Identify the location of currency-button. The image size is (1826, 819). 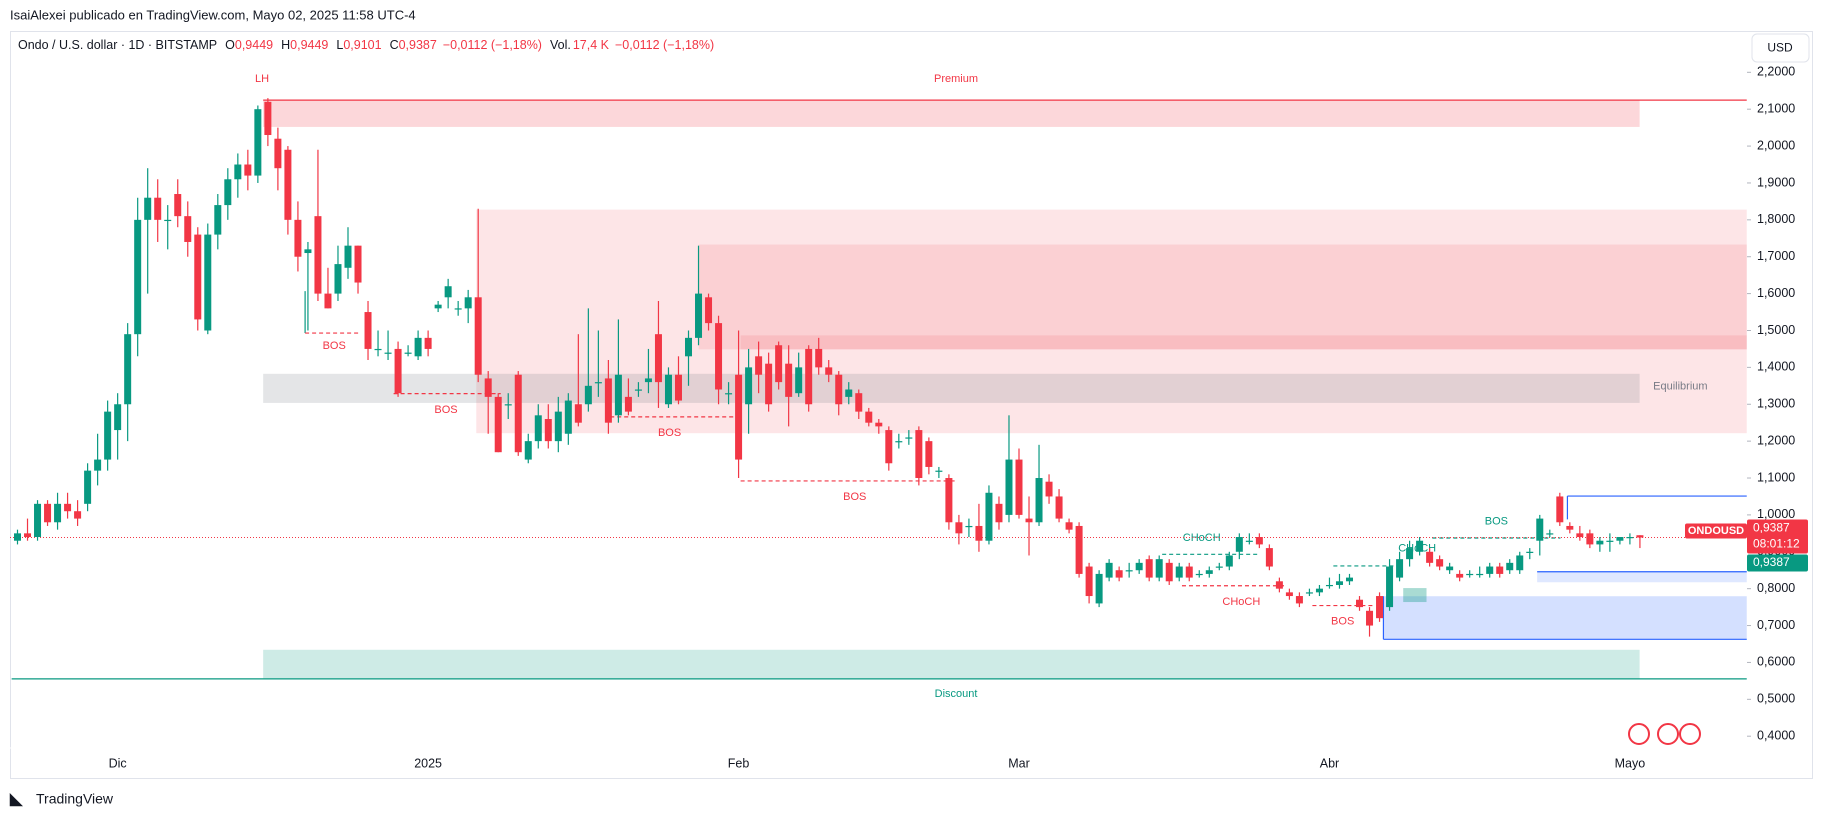
(1780, 48).